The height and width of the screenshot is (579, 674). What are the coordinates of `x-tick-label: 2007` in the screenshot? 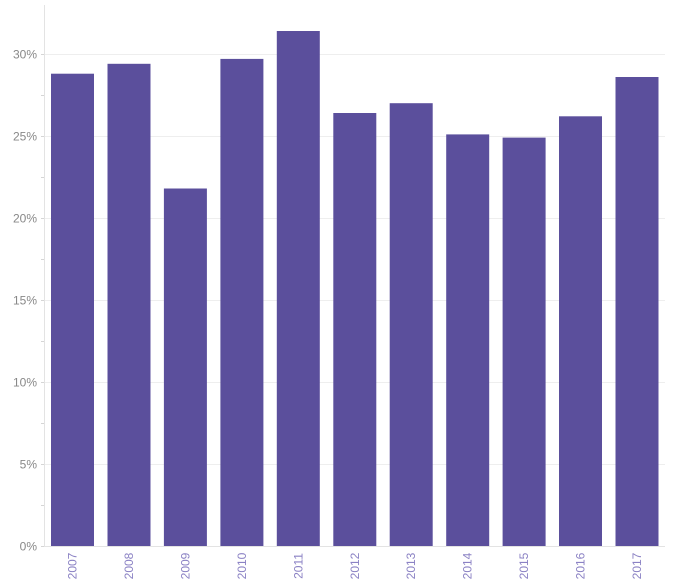 It's located at (73, 565).